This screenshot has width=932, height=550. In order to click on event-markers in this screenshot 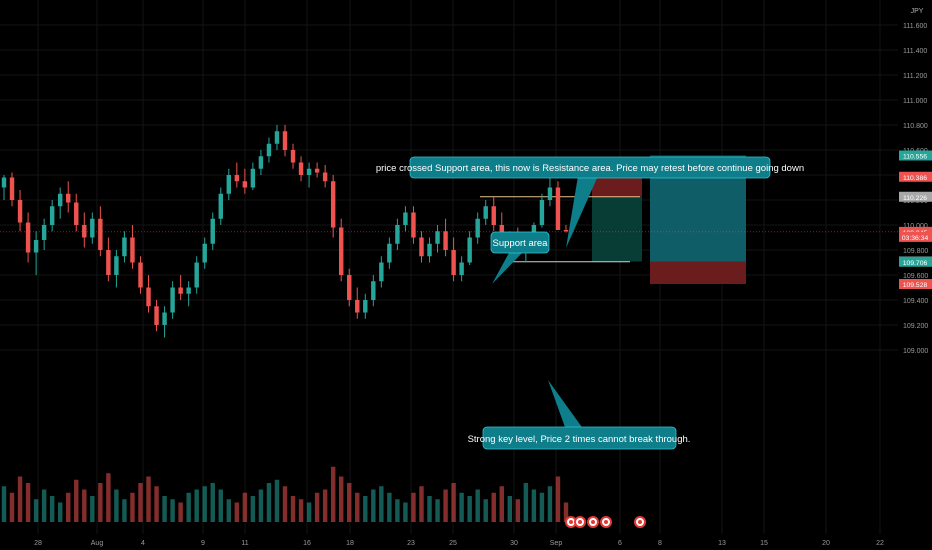, I will do `click(605, 522)`.